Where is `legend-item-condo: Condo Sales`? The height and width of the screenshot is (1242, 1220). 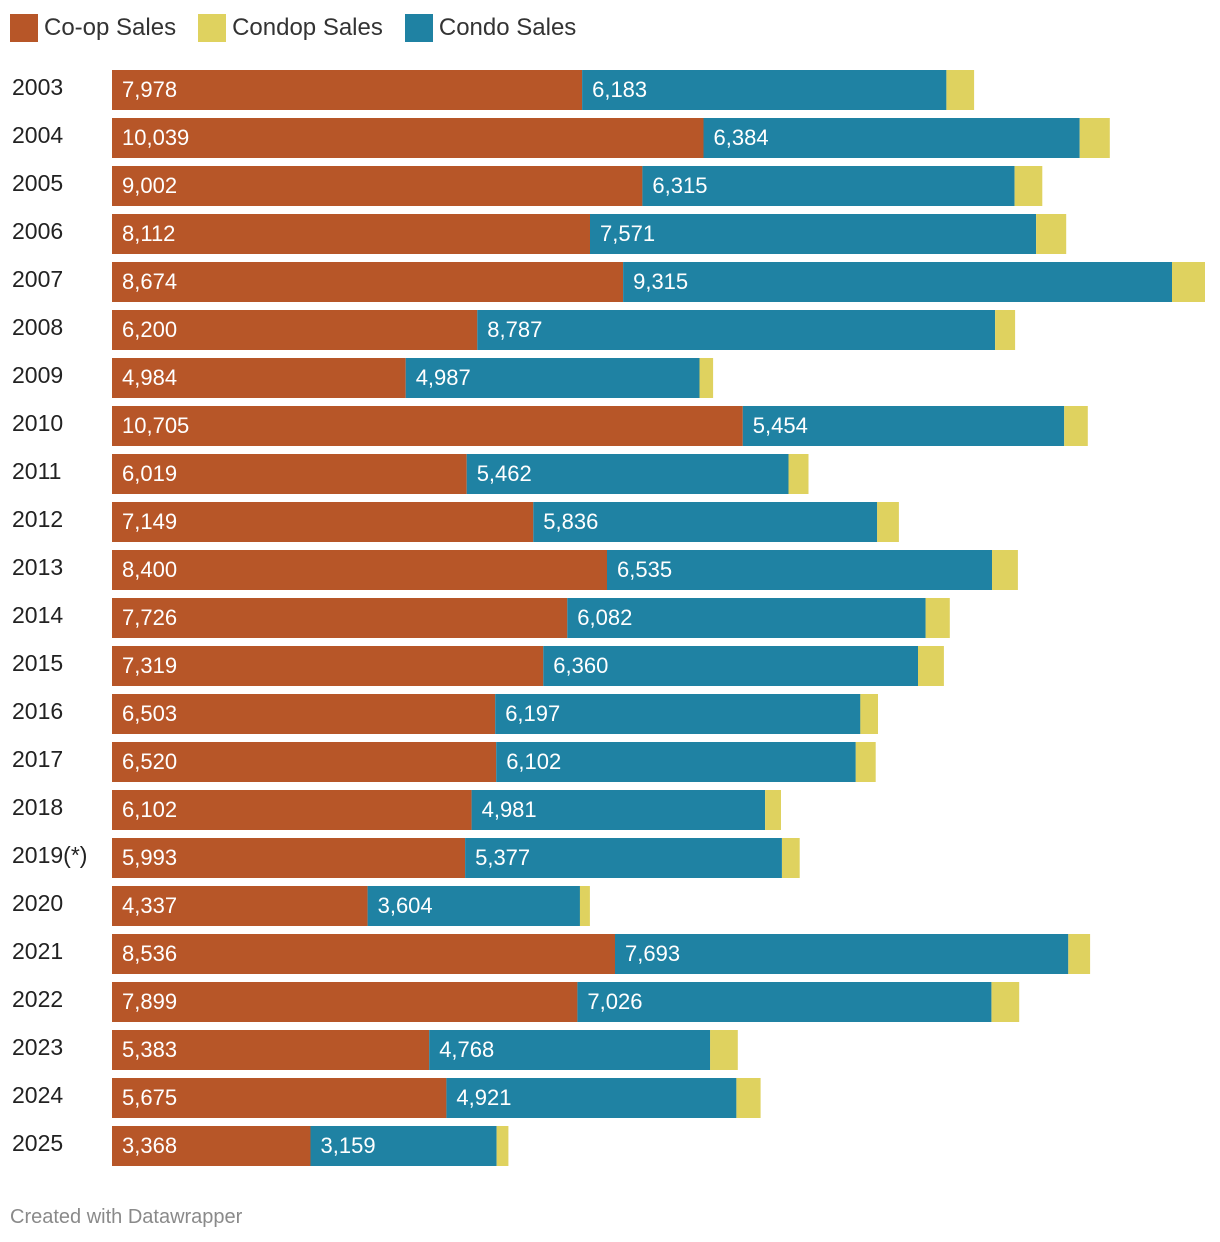 legend-item-condo: Condo Sales is located at coordinates (490, 28).